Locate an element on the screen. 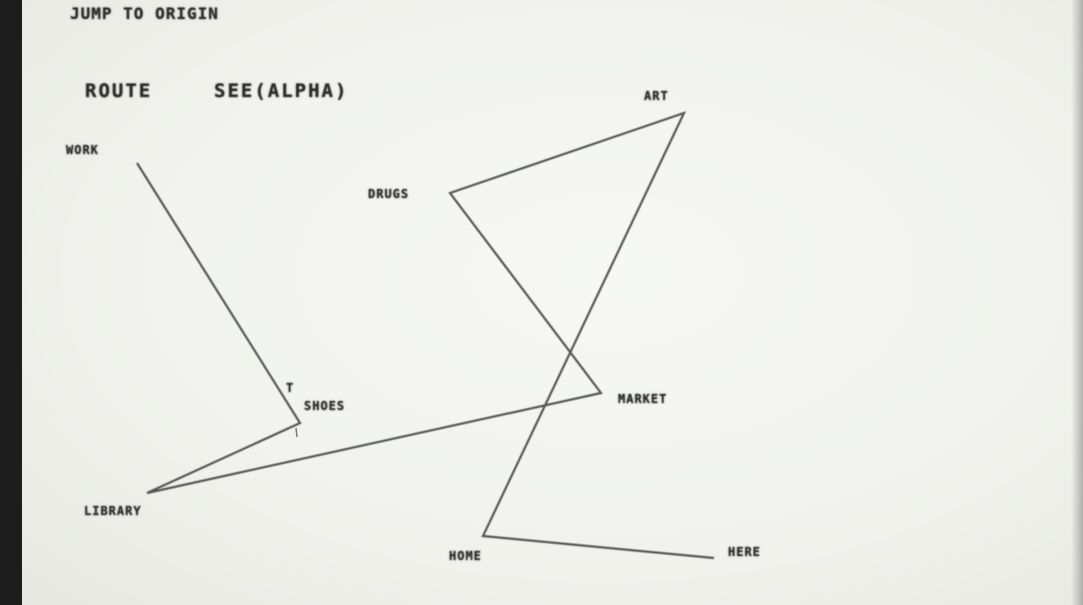 The width and height of the screenshot is (1083, 605). node-market: MARKET is located at coordinates (643, 399).